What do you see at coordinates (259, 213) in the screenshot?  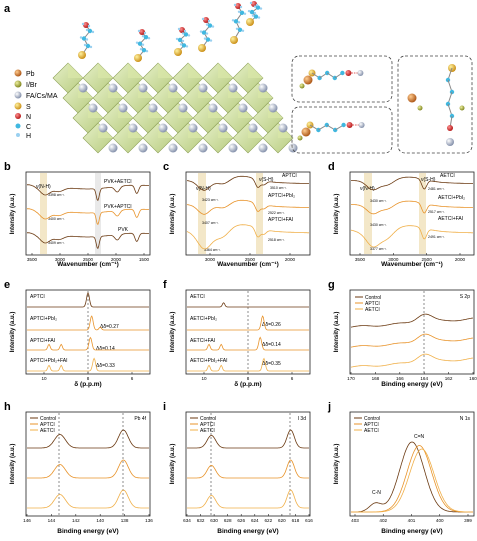 I see `panel-c-highlight-sh` at bounding box center [259, 213].